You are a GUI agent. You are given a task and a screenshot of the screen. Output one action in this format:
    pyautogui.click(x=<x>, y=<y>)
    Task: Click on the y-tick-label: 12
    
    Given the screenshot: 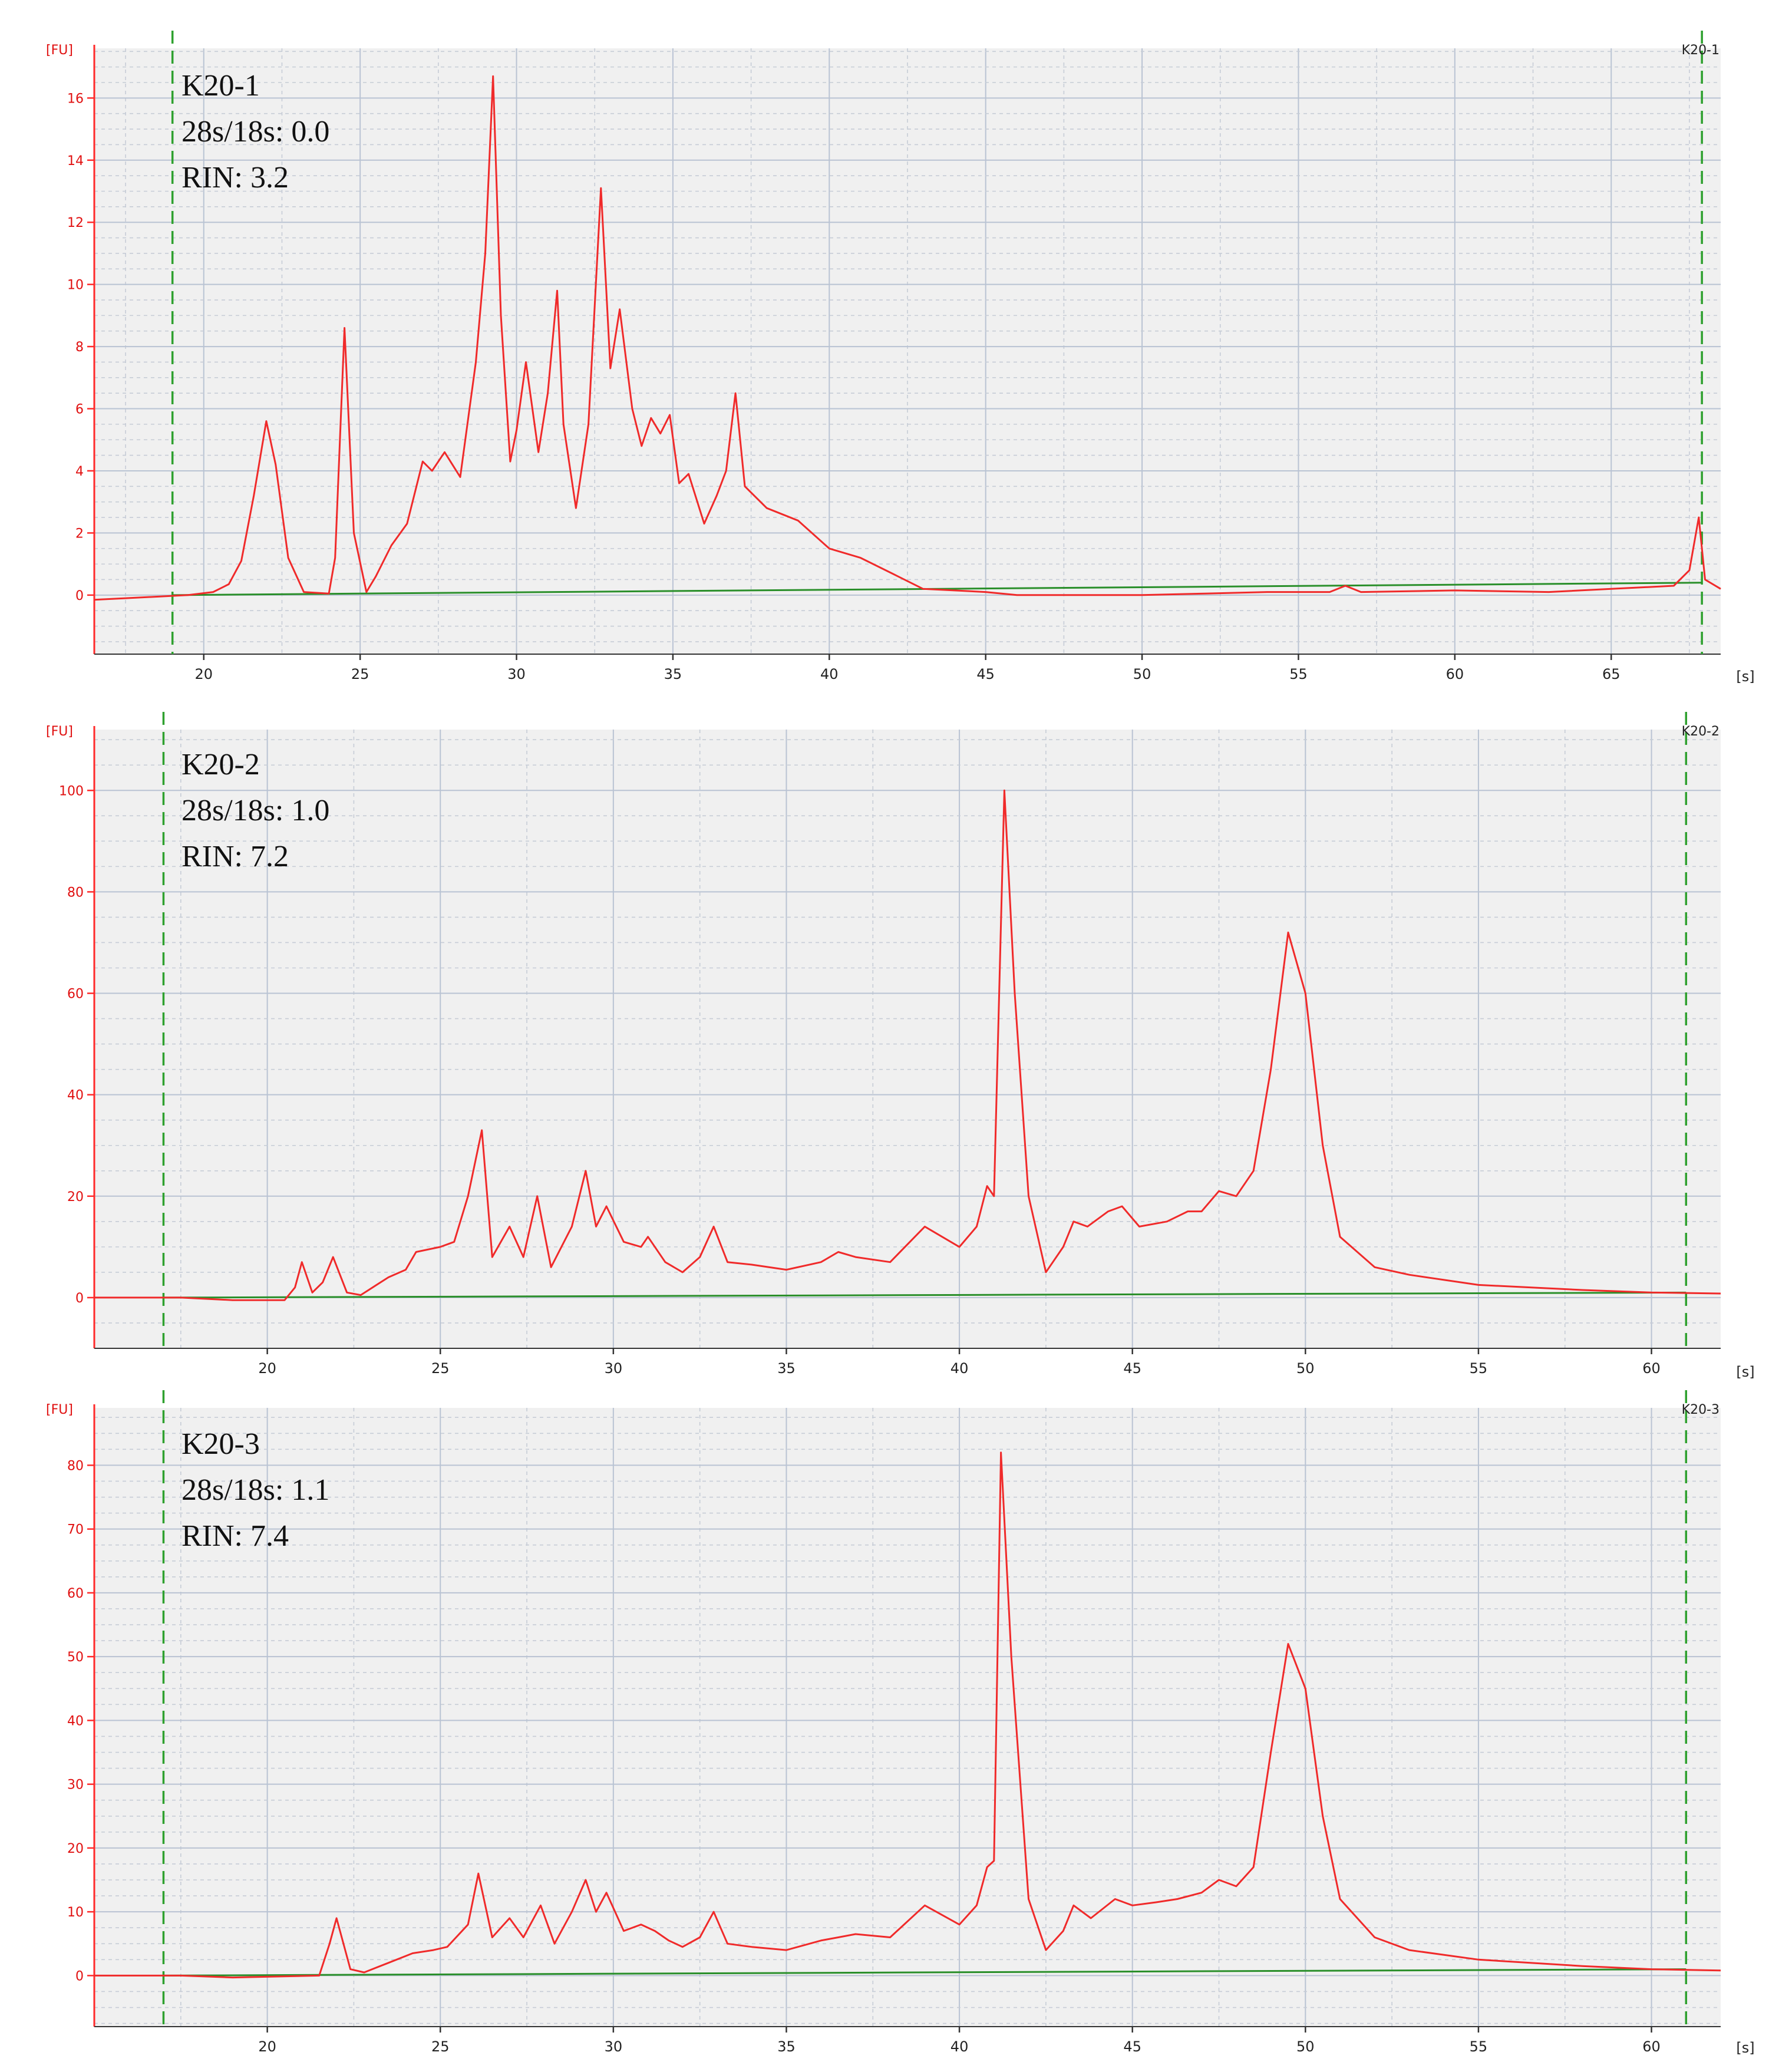 What is the action you would take?
    pyautogui.click(x=75, y=223)
    